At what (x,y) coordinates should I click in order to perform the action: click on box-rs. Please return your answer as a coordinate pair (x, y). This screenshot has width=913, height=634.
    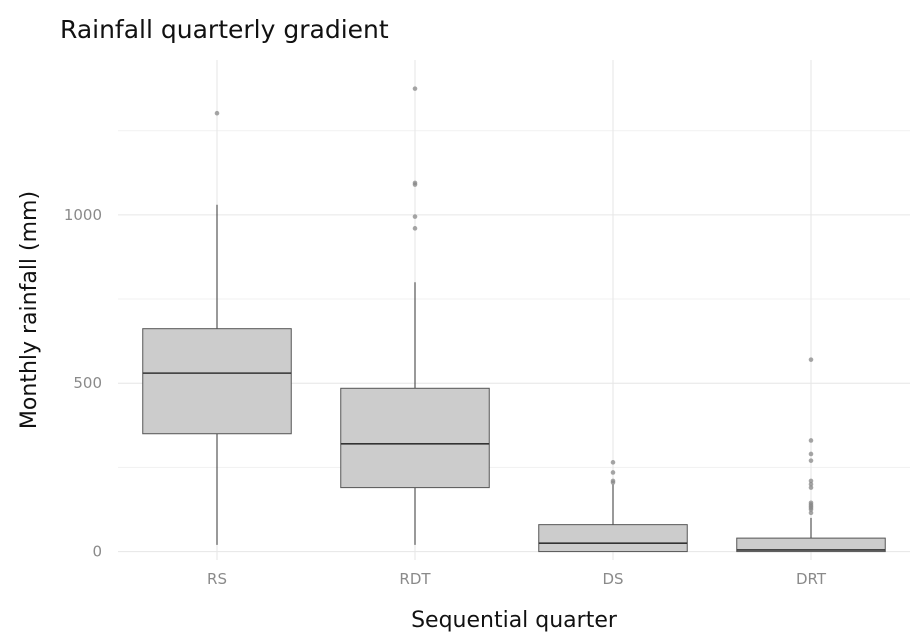
    Looking at the image, I should click on (217, 327).